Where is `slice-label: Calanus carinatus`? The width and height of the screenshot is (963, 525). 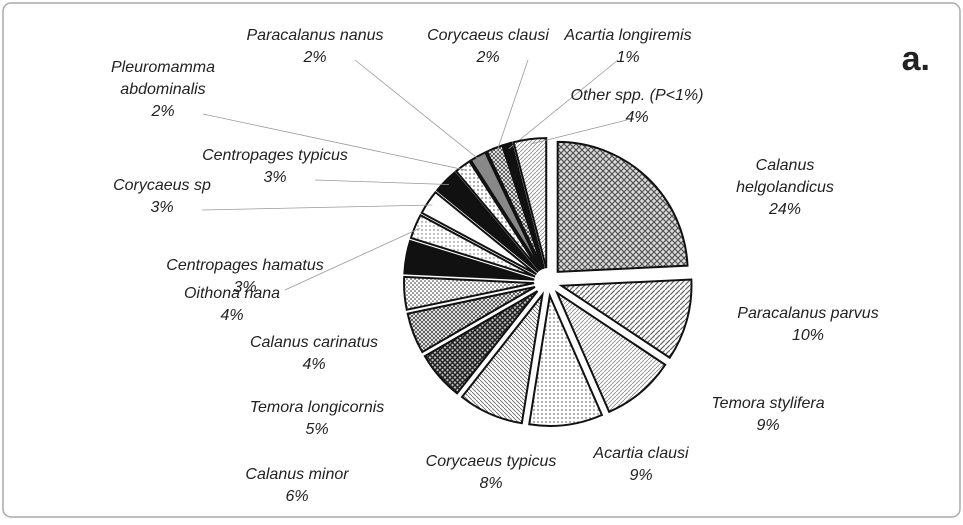 slice-label: Calanus carinatus is located at coordinates (314, 342).